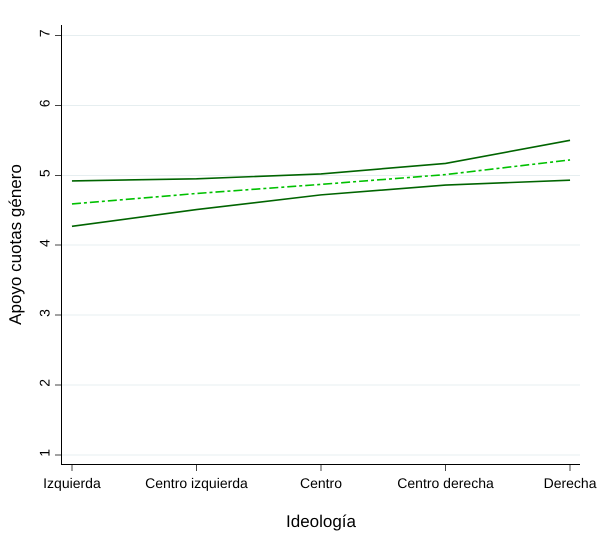 The image size is (612, 548). What do you see at coordinates (445, 482) in the screenshot?
I see `x-tick-label: Centro derecha` at bounding box center [445, 482].